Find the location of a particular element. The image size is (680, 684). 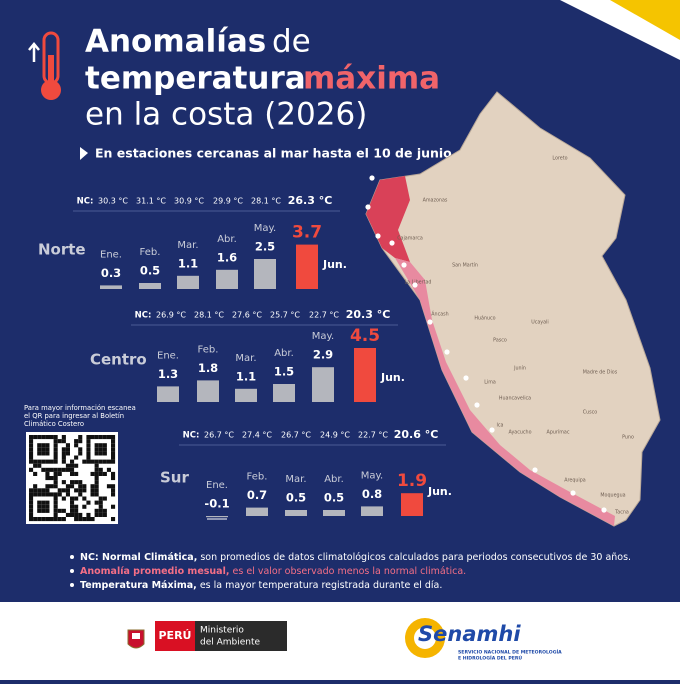

qr-text: Para mayor información escanea is located at coordinates (80, 408).